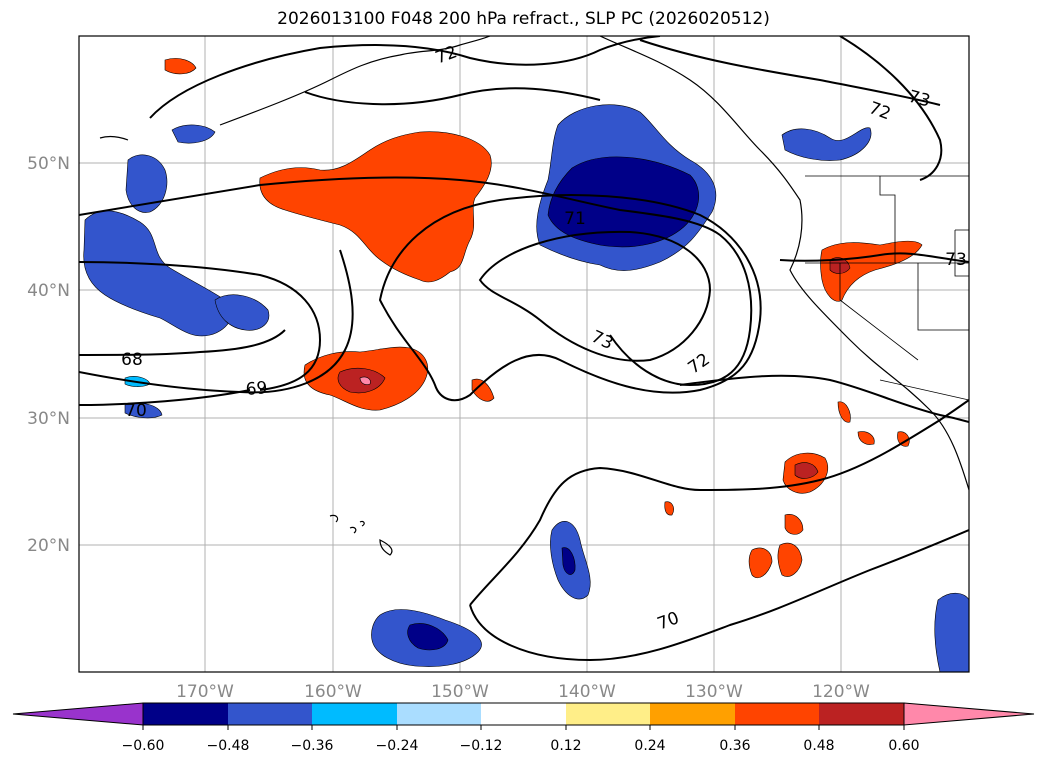 Image resolution: width=1047 pixels, height=765 pixels. I want to click on contour-70-south-lower, so click(719, 595).